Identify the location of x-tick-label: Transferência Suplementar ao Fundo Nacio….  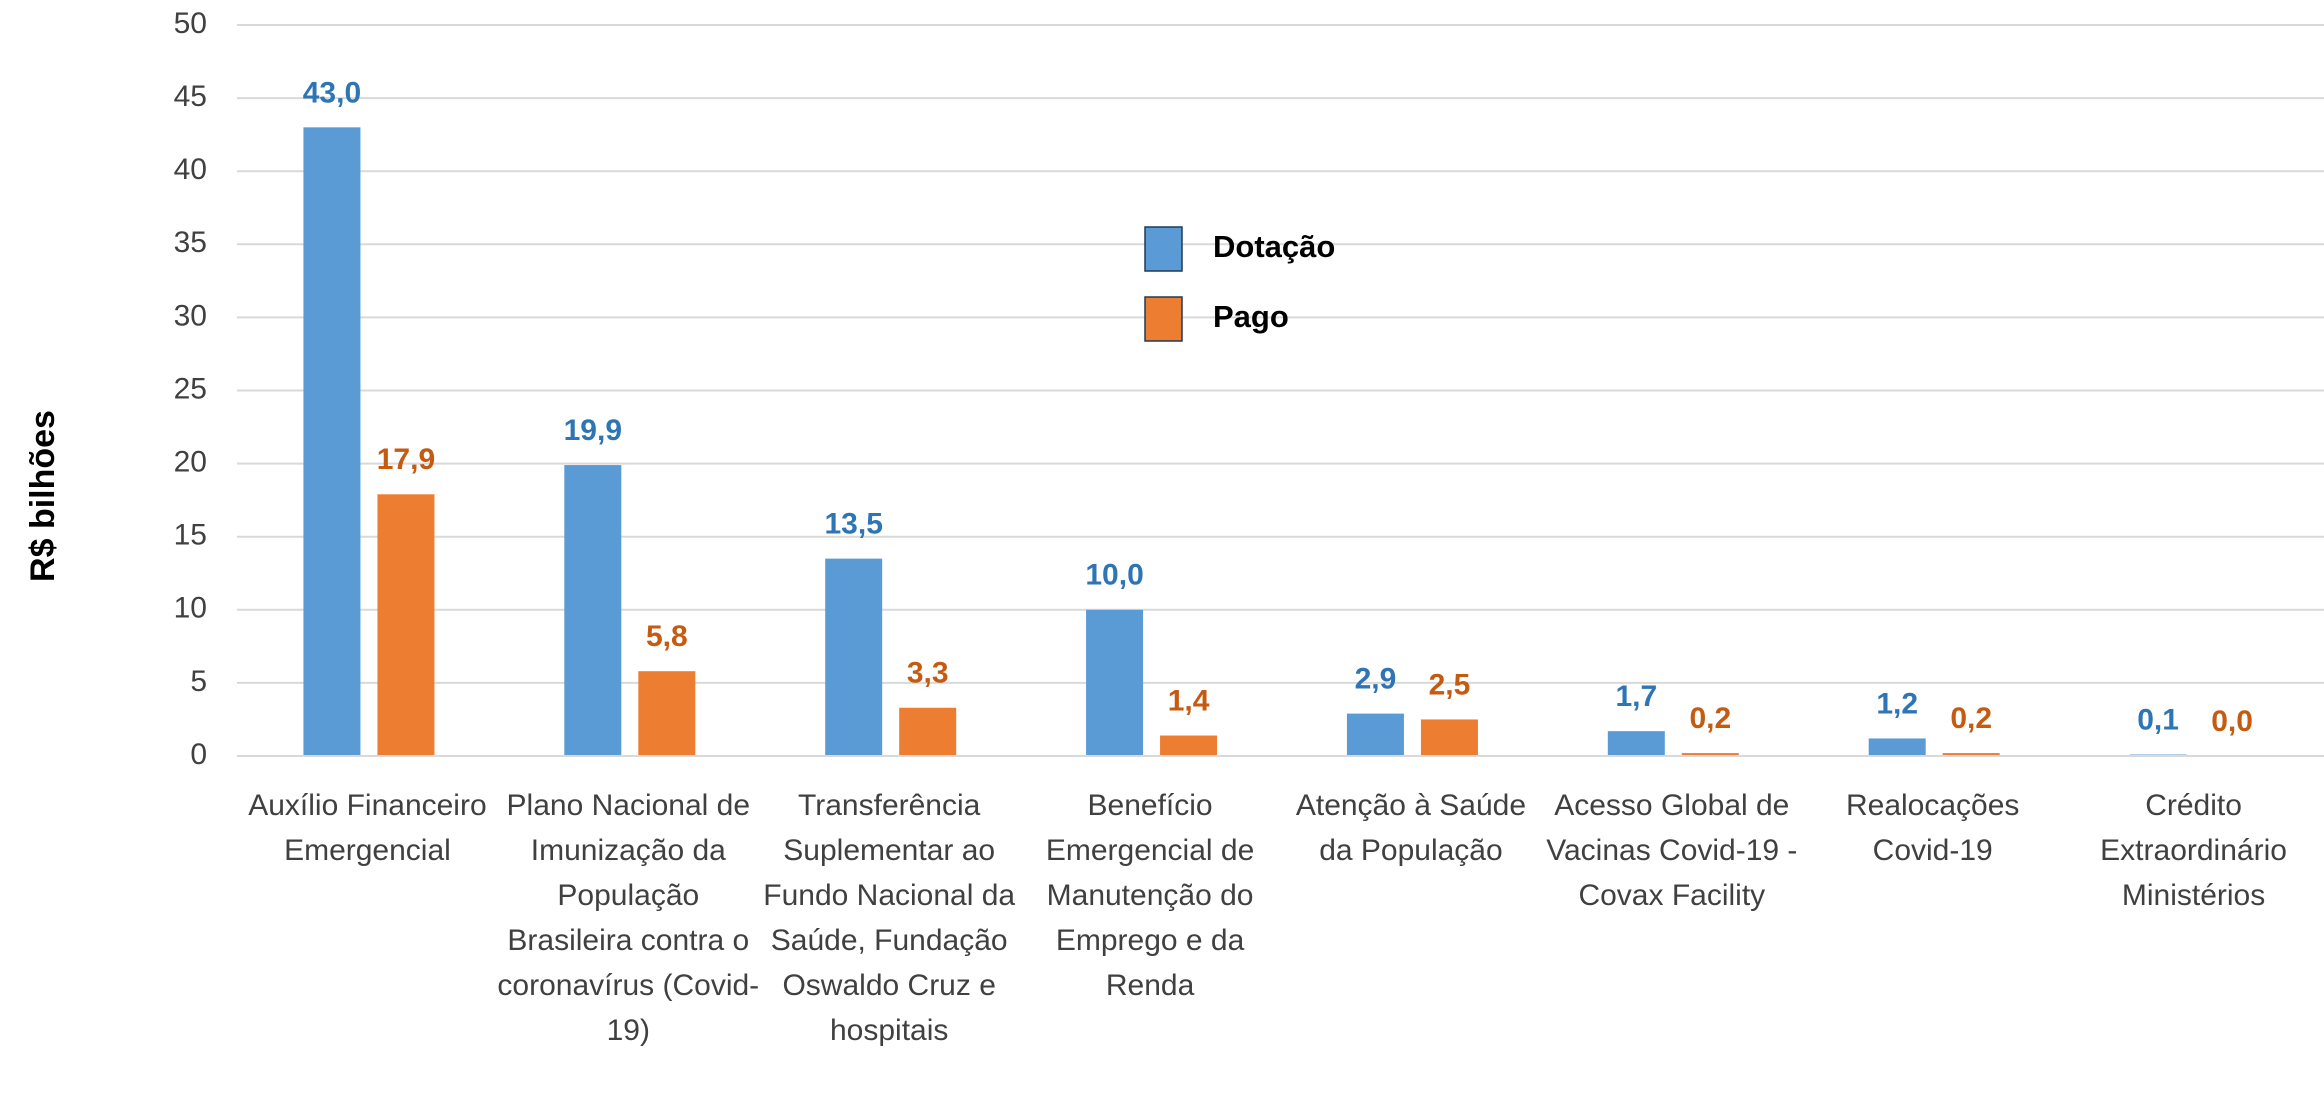
(889, 918).